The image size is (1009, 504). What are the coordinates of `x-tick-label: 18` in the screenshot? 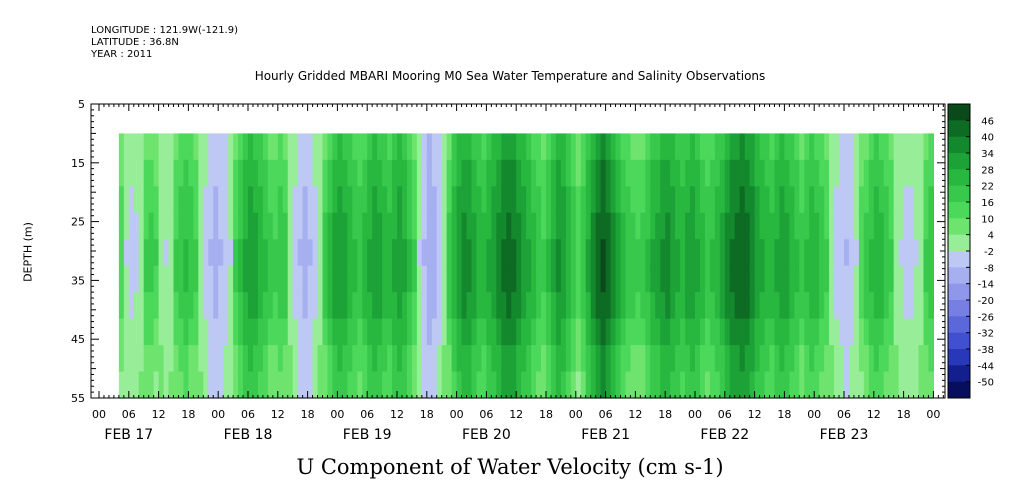 It's located at (308, 414).